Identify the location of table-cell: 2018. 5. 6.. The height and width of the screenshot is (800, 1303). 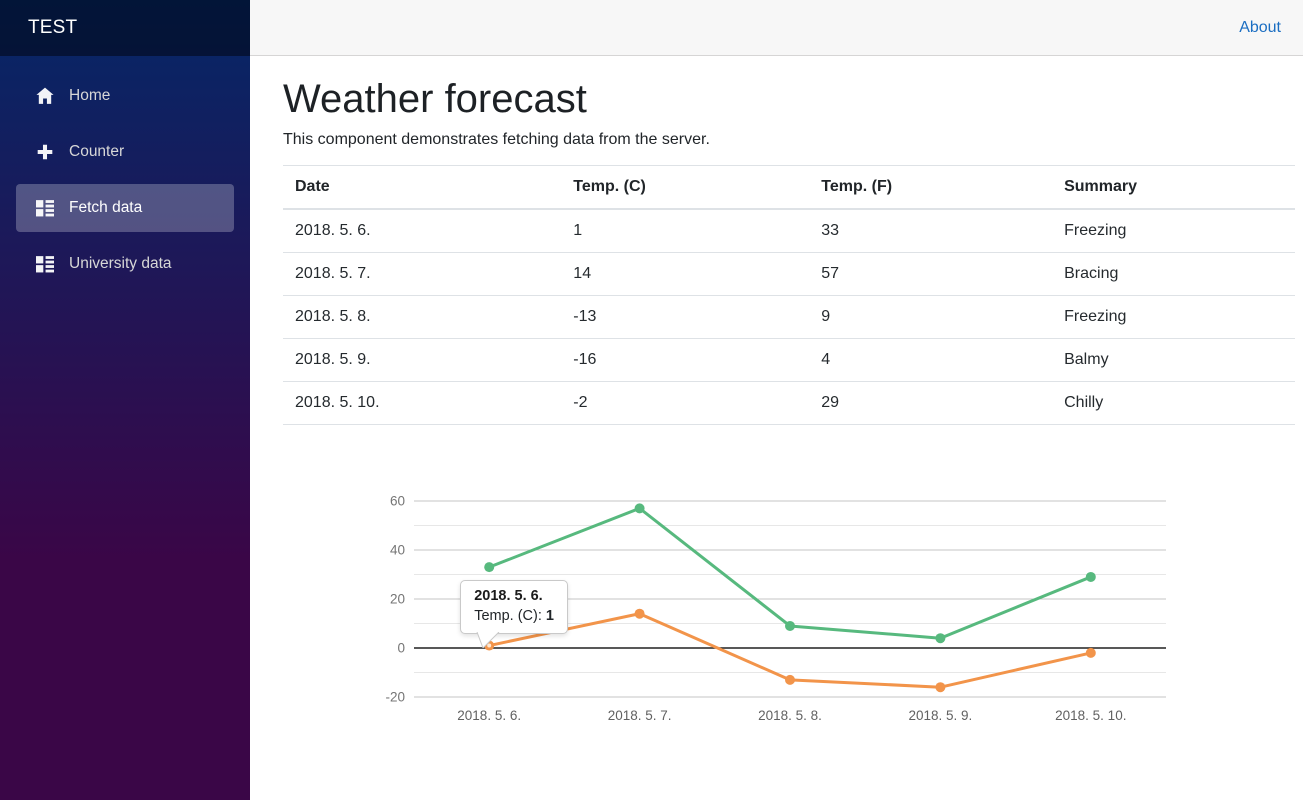
(422, 230).